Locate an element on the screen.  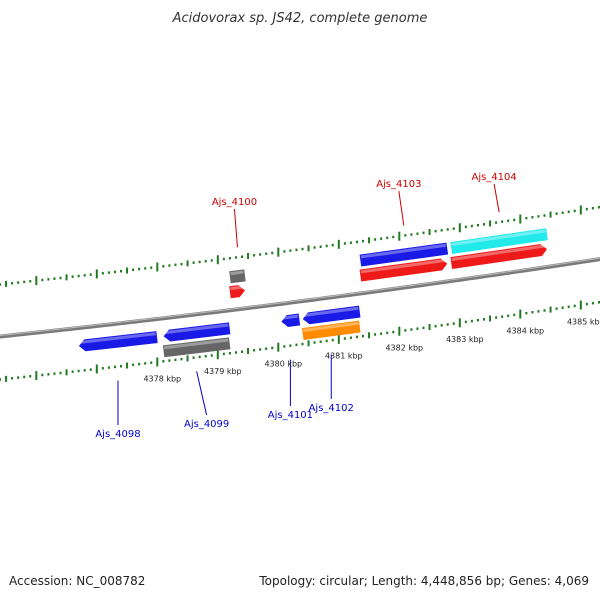
gene-label-g4100: Ajs_4100 is located at coordinates (234, 202).